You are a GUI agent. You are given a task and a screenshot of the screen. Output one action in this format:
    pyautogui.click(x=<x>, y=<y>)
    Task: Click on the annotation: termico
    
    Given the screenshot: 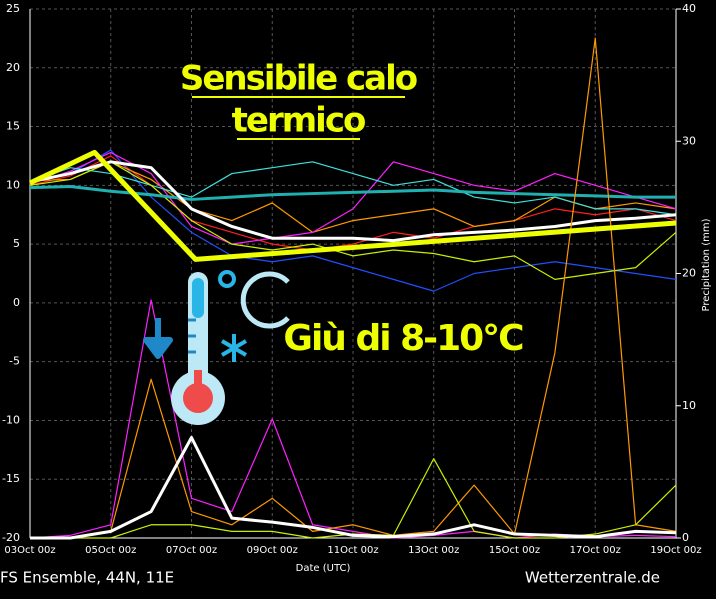 What is the action you would take?
    pyautogui.click(x=298, y=121)
    